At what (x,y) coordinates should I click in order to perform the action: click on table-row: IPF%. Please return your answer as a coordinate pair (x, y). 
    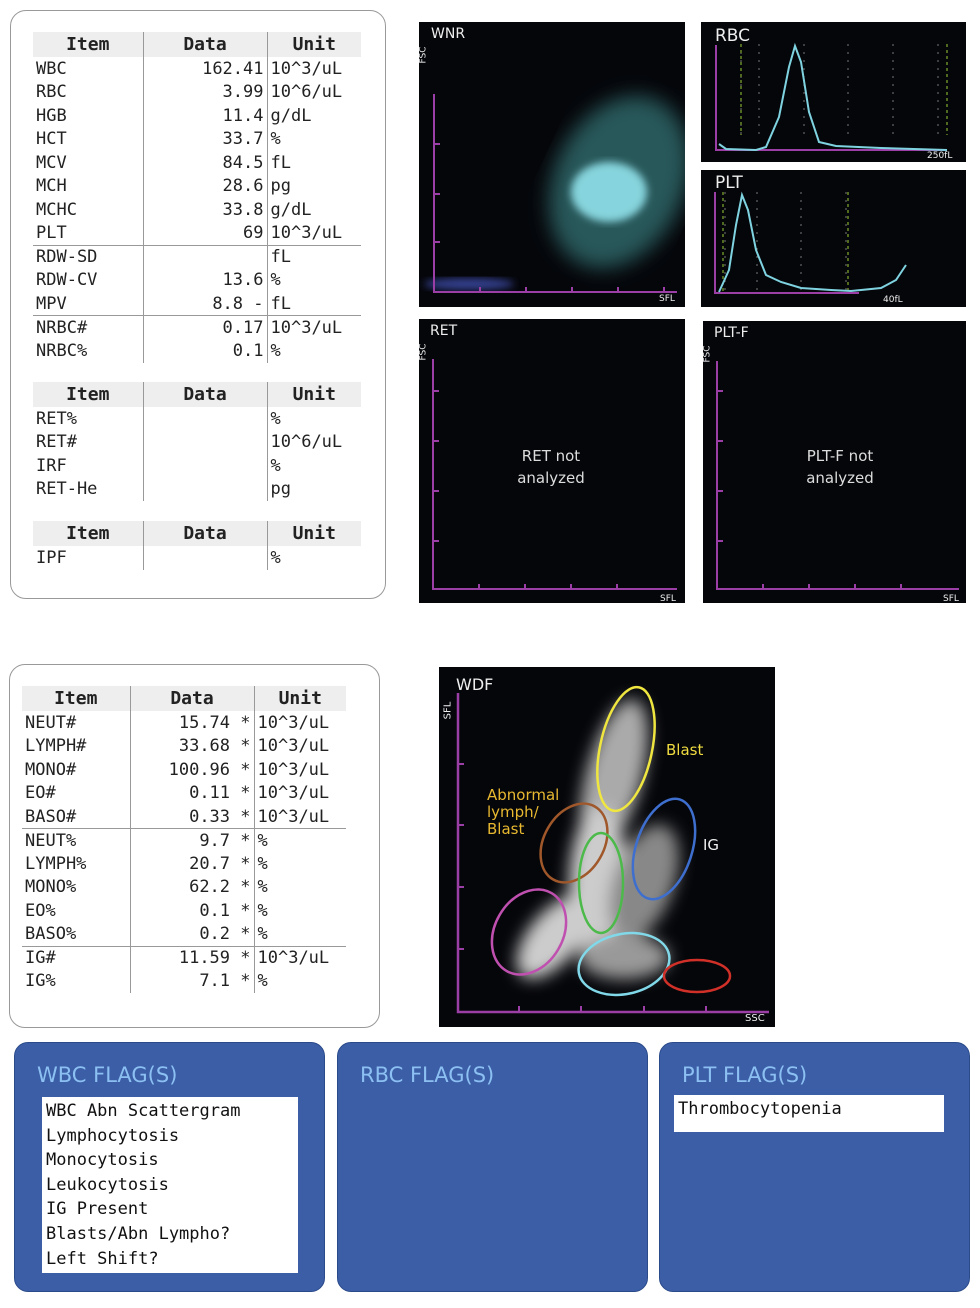
    Looking at the image, I should click on (197, 558).